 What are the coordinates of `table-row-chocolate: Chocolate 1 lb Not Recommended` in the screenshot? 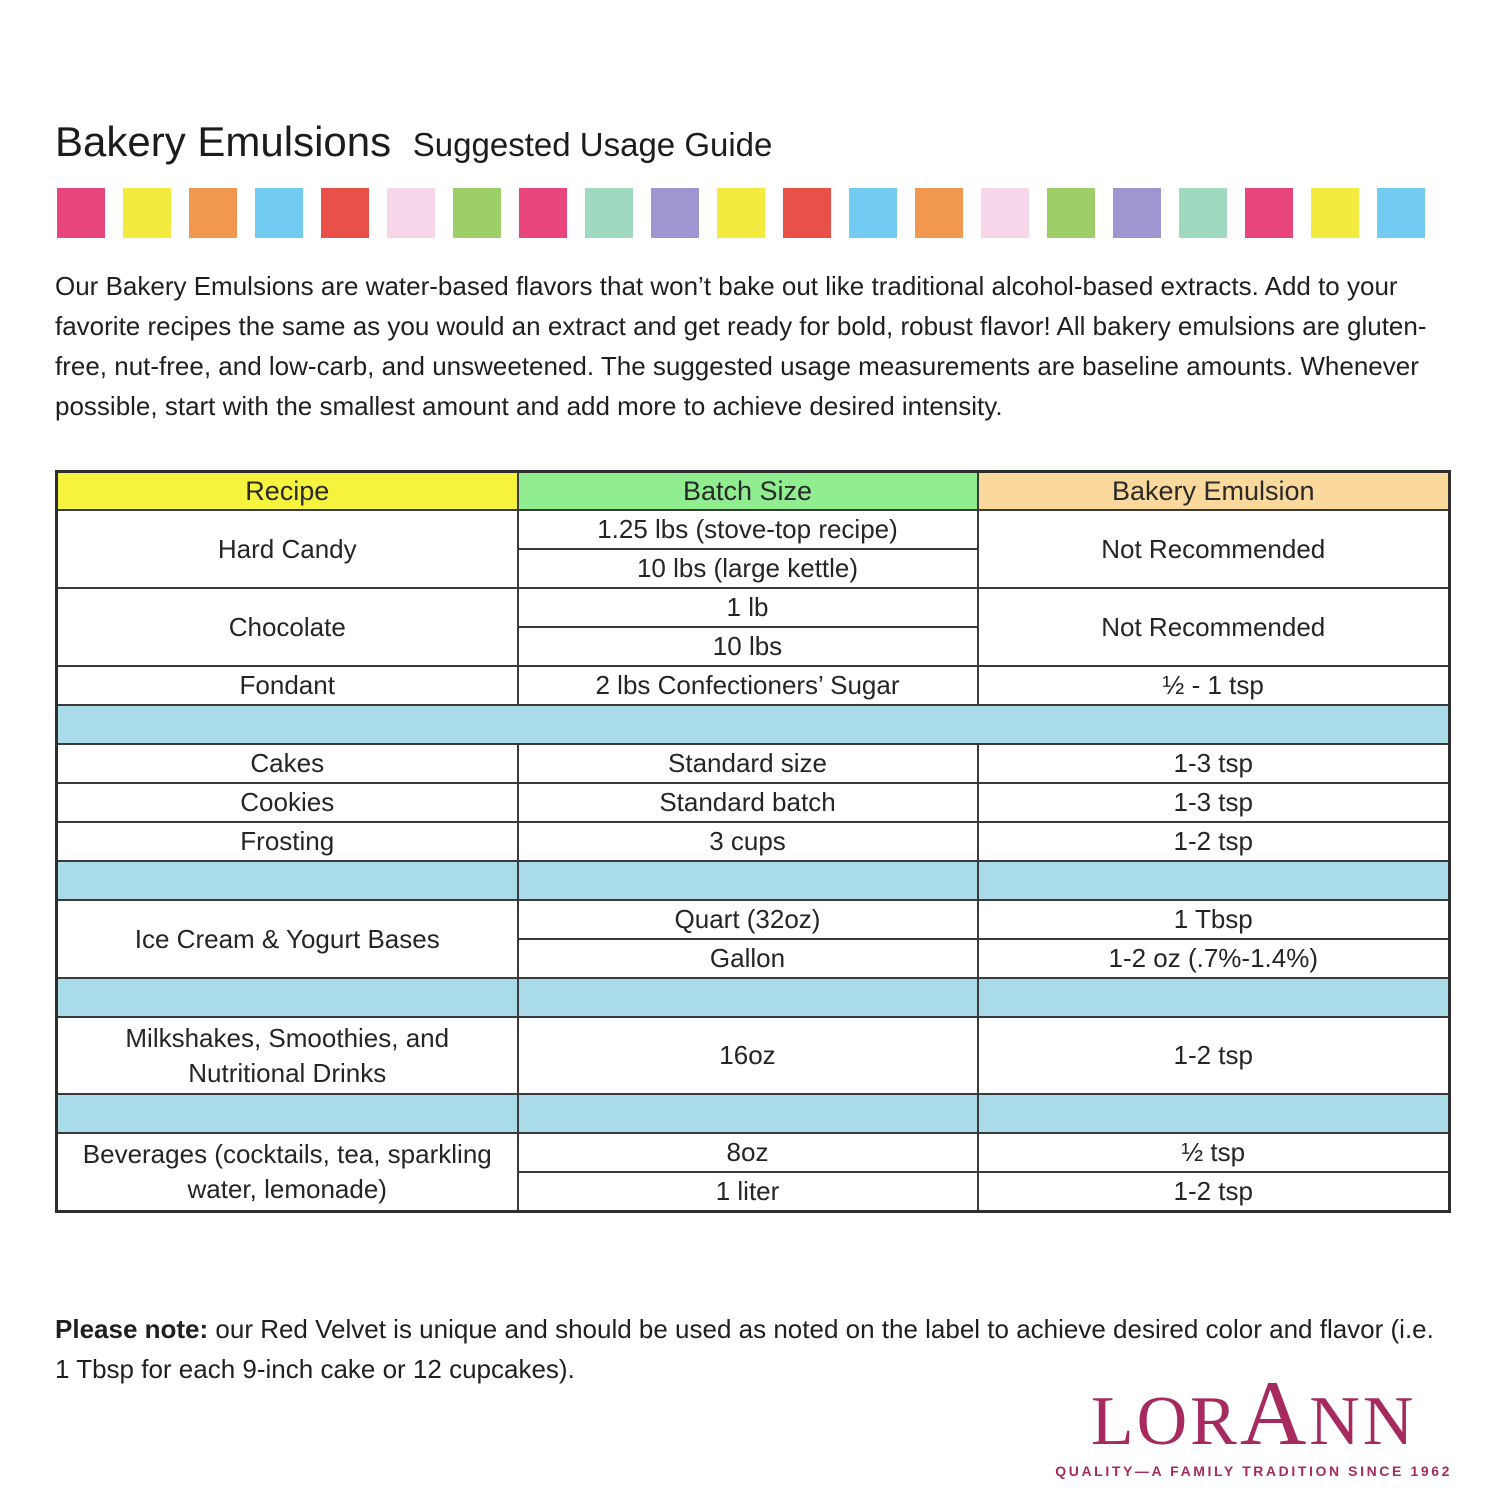 It's located at (753, 627).